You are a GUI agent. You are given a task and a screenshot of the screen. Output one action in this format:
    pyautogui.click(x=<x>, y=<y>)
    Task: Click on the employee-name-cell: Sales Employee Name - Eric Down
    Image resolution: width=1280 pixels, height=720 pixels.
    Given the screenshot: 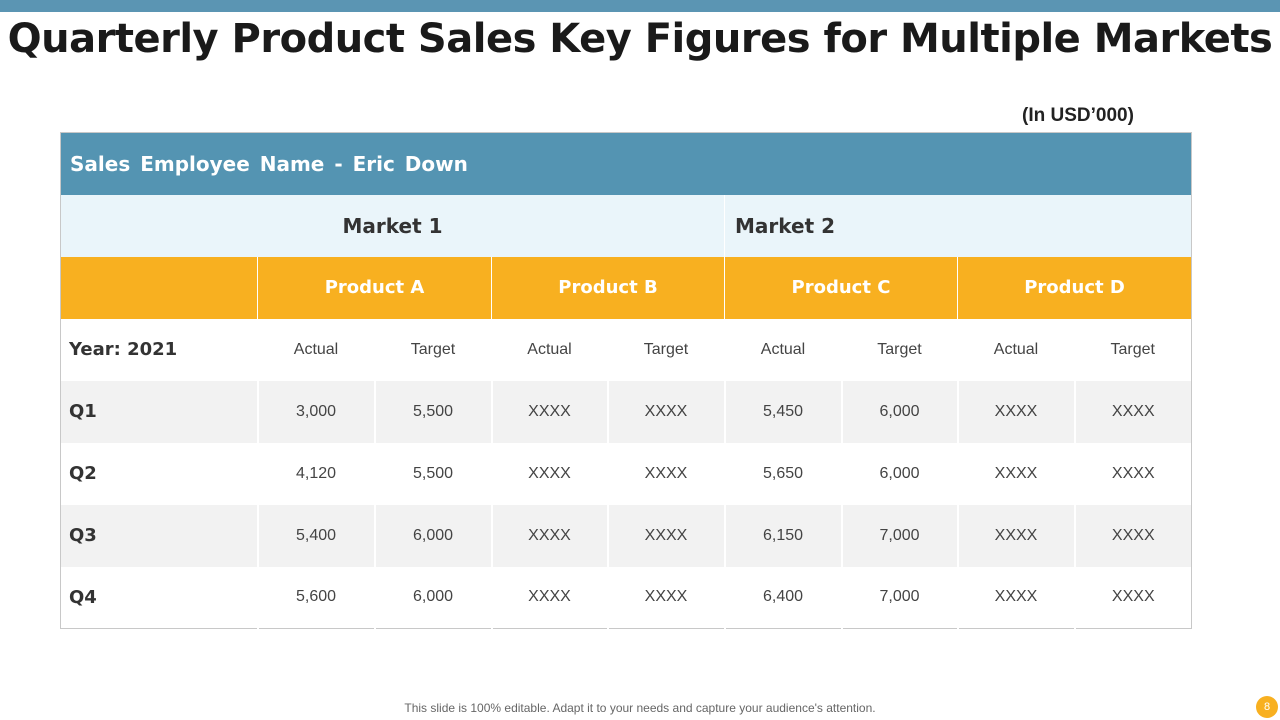 What is the action you would take?
    pyautogui.click(x=626, y=163)
    